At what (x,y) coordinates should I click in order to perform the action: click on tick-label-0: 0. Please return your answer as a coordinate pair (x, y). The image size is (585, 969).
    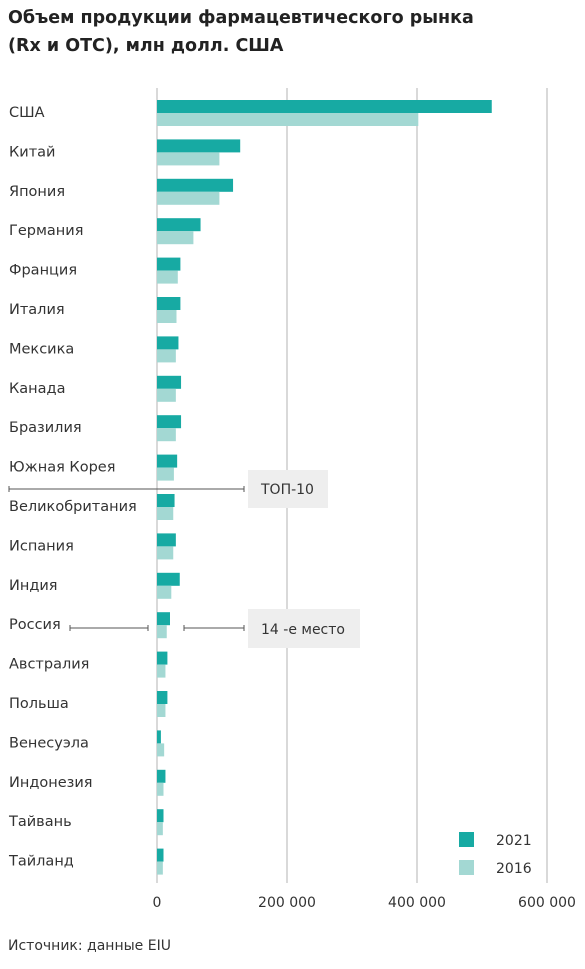
    Looking at the image, I should click on (157, 903).